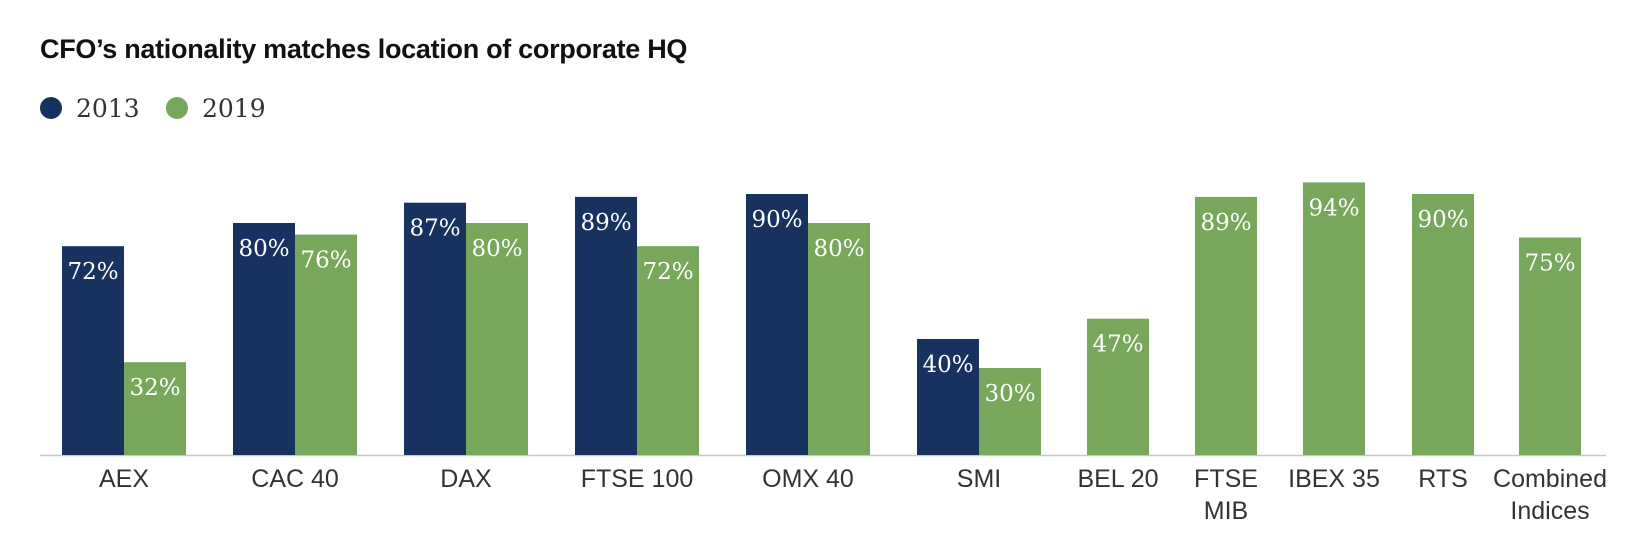  Describe the element at coordinates (838, 249) in the screenshot. I see `data-label-omx-40-2019: 80%` at that location.